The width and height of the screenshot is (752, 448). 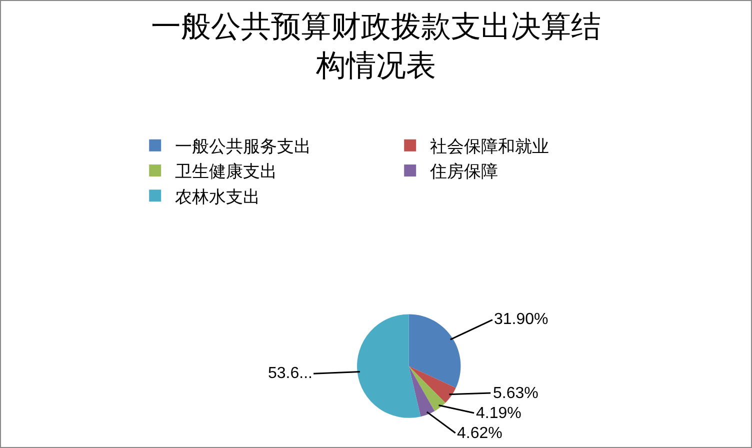 I want to click on legend-label: 社会保障和就业, so click(x=490, y=147).